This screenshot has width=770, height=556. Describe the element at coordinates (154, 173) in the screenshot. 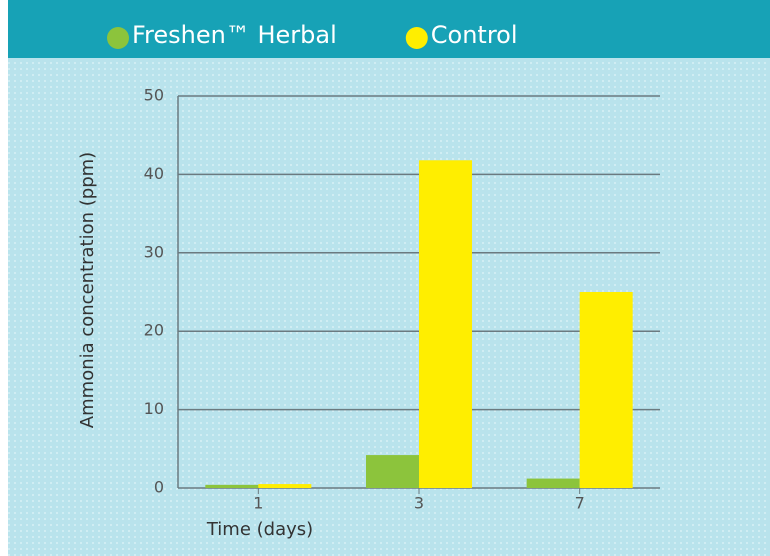

I see `y-tick-label: 40` at that location.